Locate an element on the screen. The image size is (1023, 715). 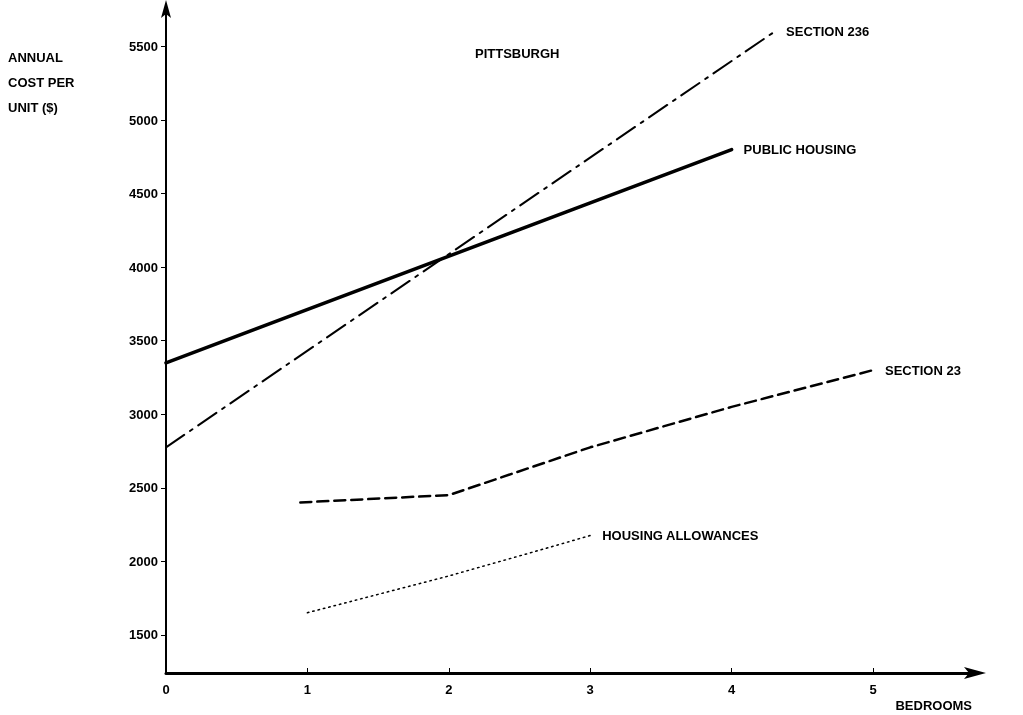
y-tick-label: 3000 is located at coordinates (143, 414).